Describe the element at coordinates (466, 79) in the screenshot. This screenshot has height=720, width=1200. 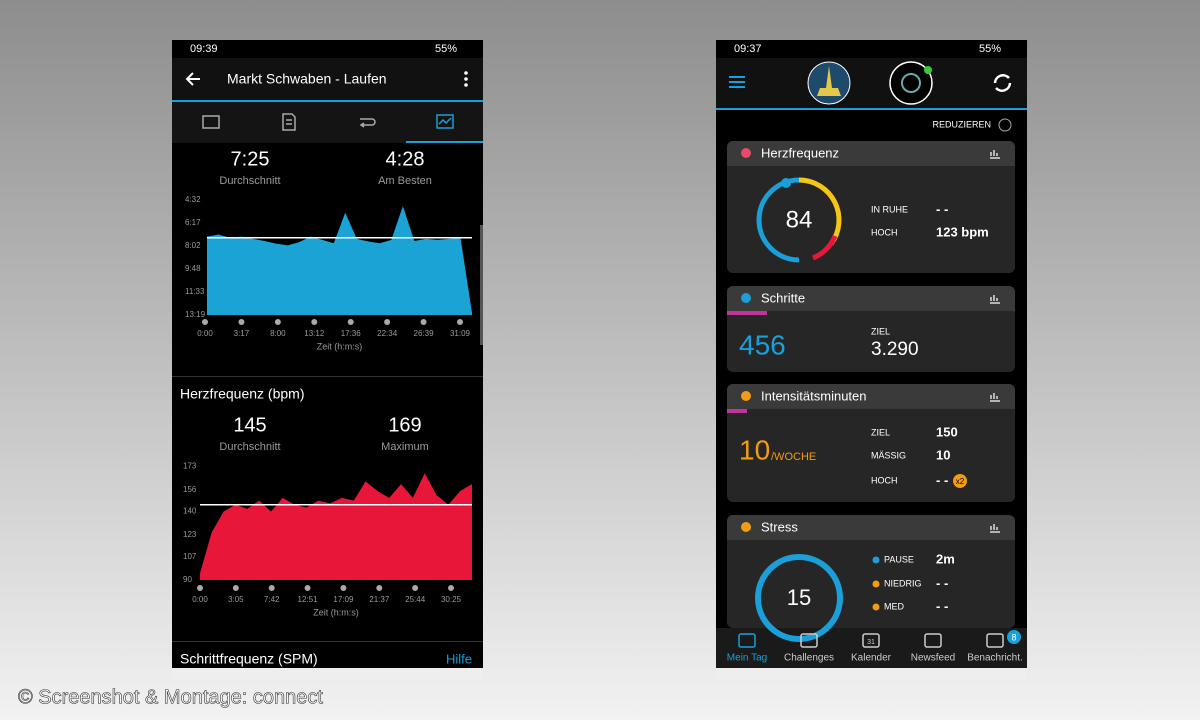
I see `menu-button` at that location.